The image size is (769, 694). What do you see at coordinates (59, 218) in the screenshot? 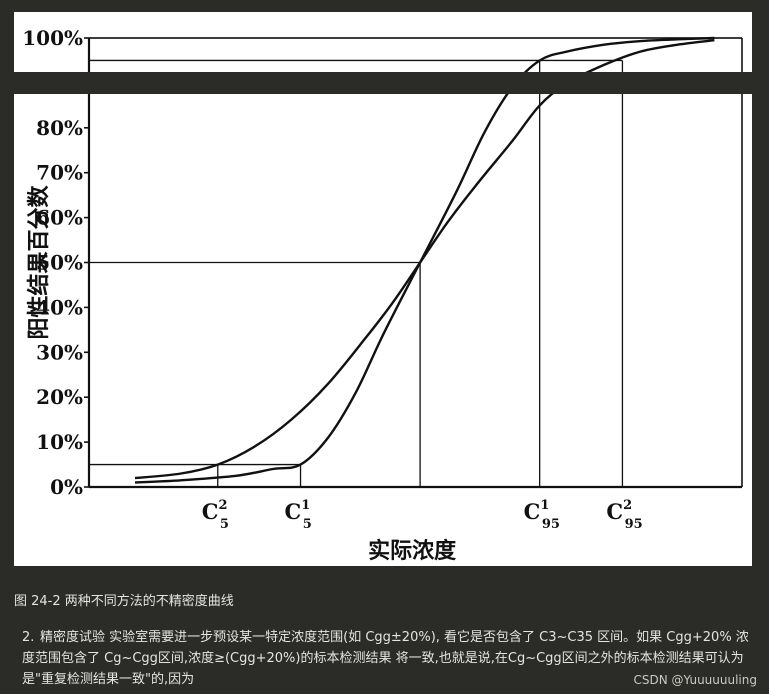
I see `y-tick-label: 60%` at bounding box center [59, 218].